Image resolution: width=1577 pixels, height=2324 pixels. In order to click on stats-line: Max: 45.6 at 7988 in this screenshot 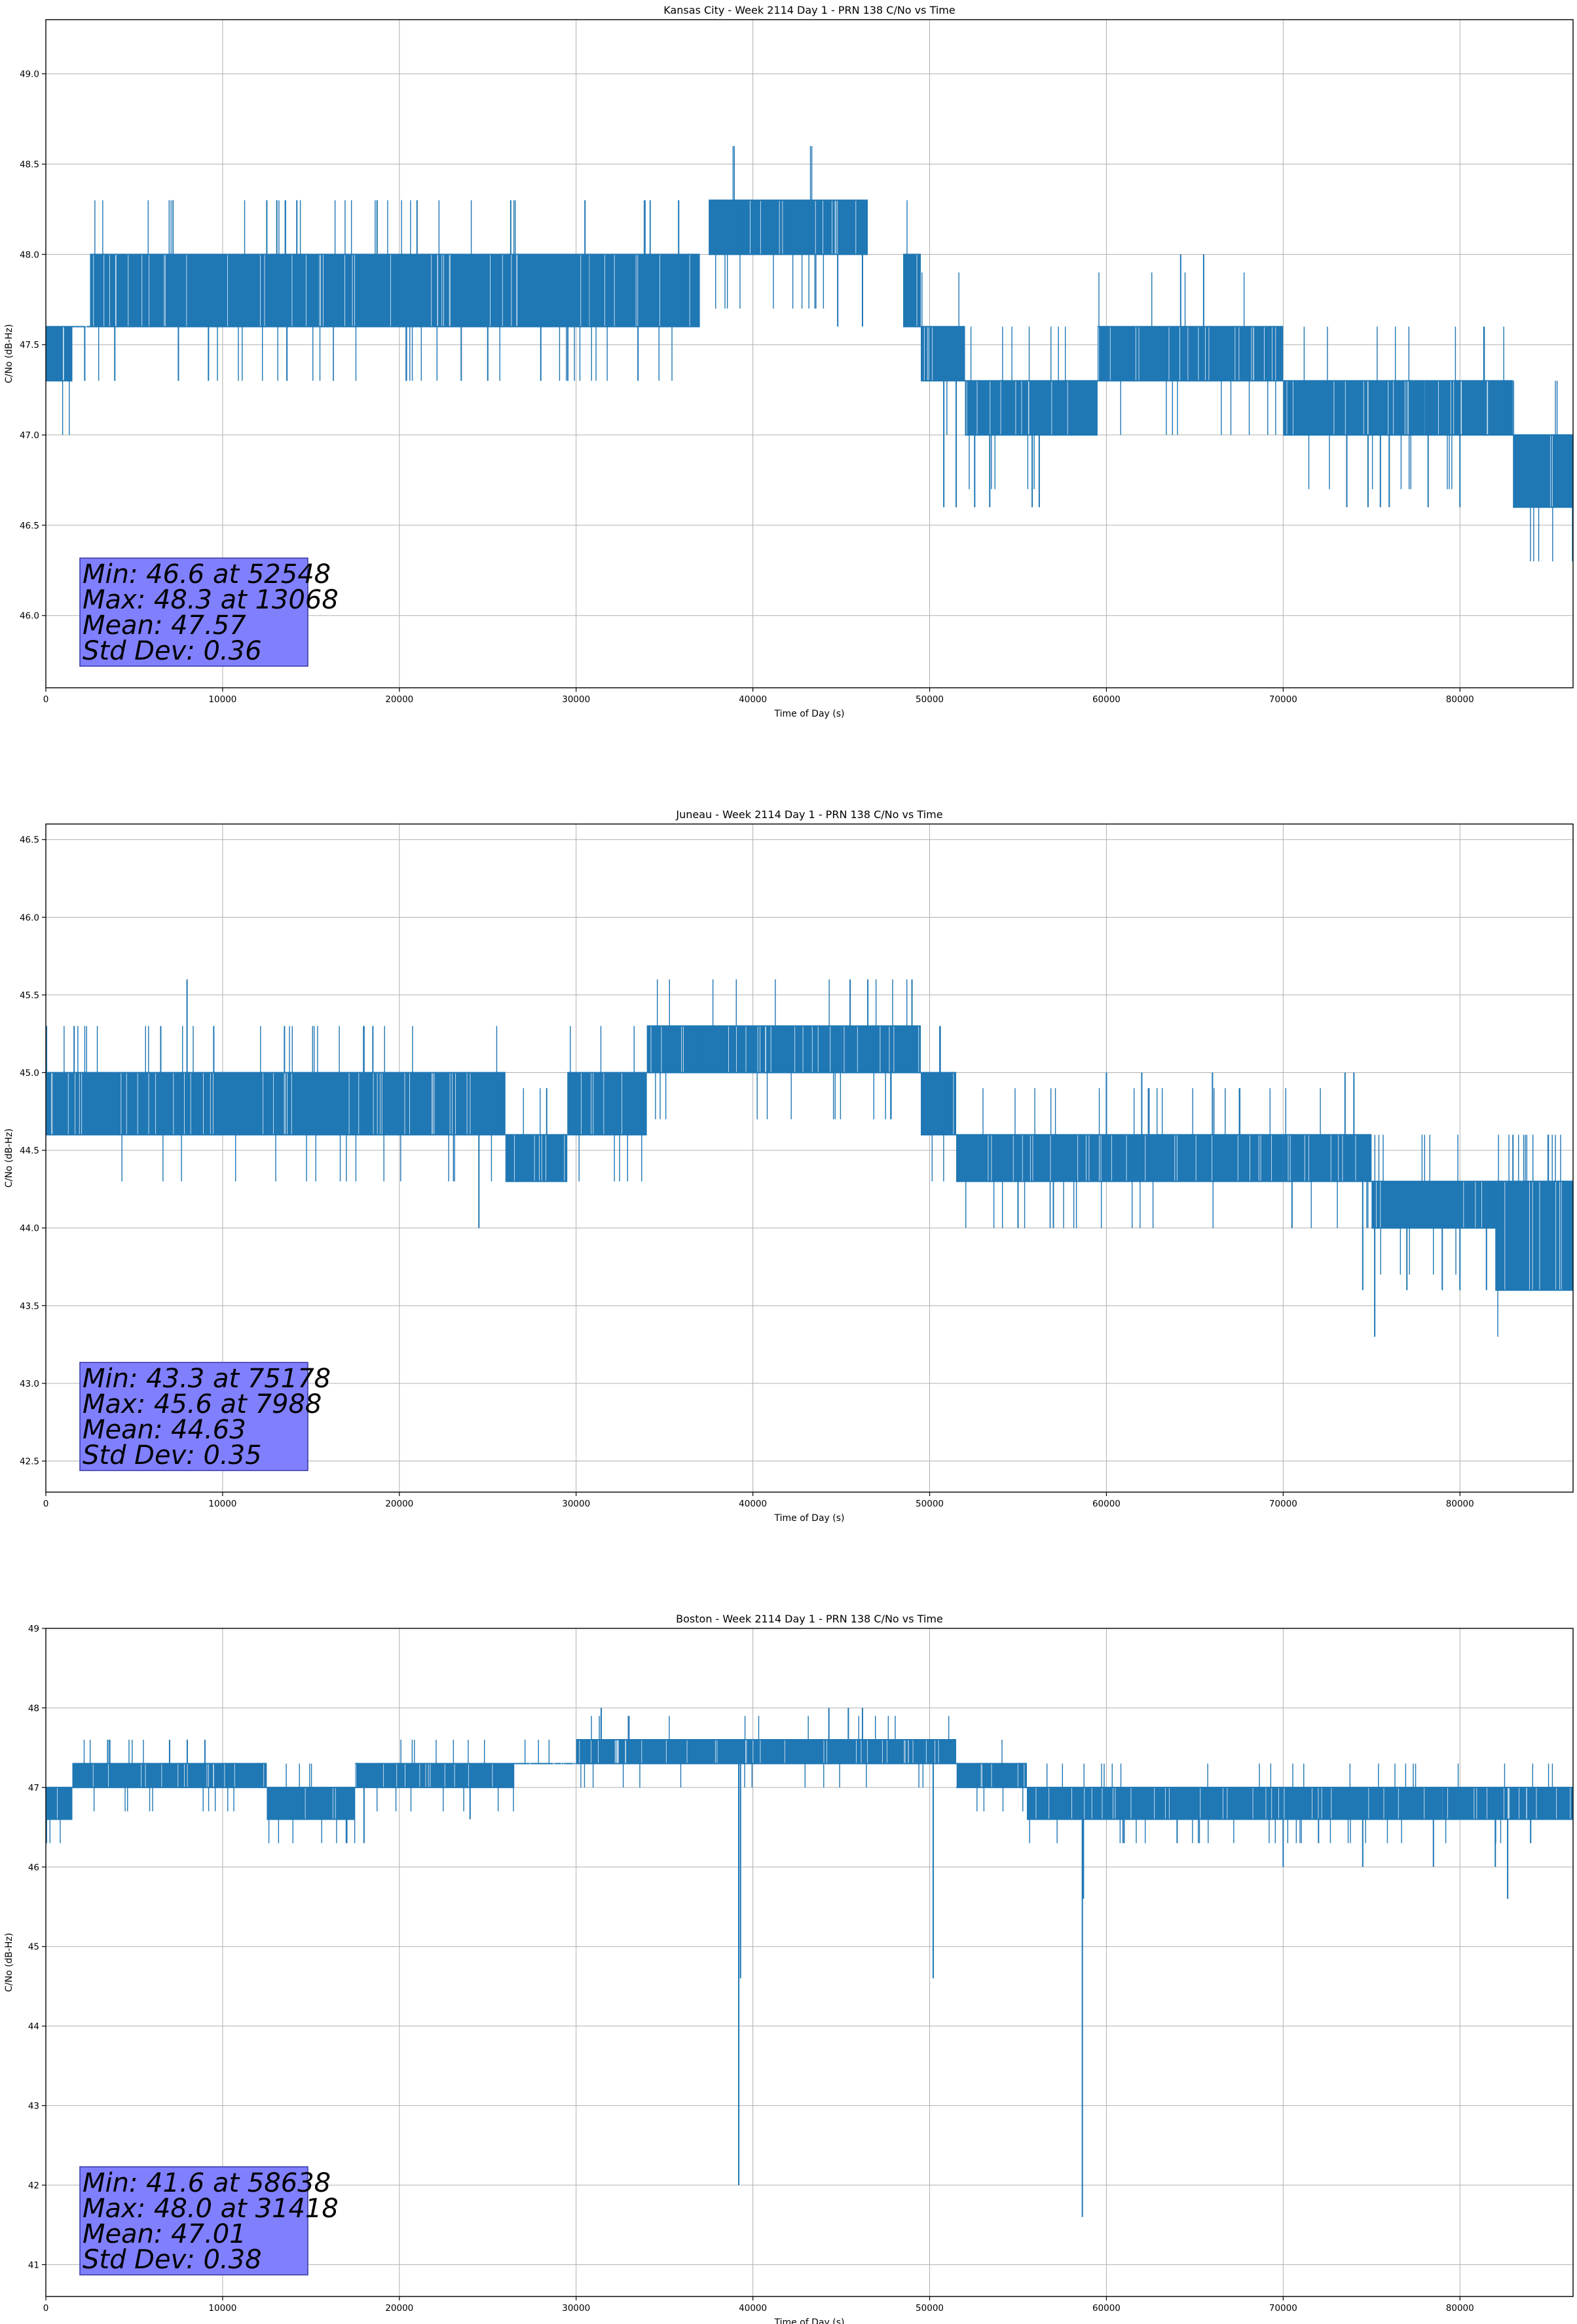, I will do `click(202, 1404)`.